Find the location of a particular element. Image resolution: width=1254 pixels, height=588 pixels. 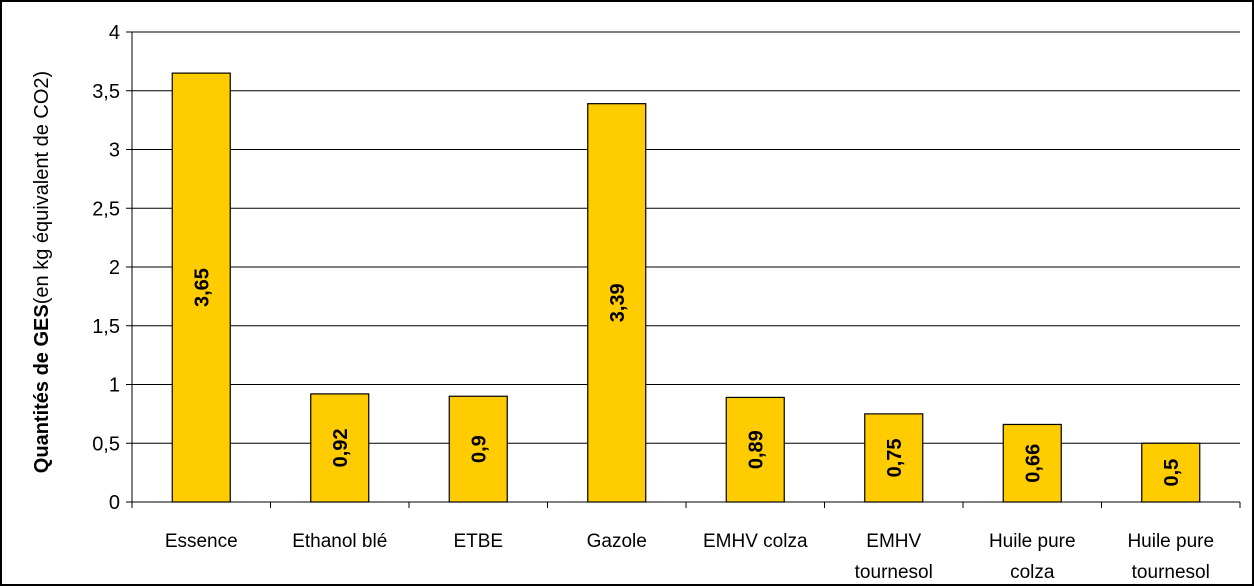

y-axis-title-bold: Quantités de GES is located at coordinates (42, 388).